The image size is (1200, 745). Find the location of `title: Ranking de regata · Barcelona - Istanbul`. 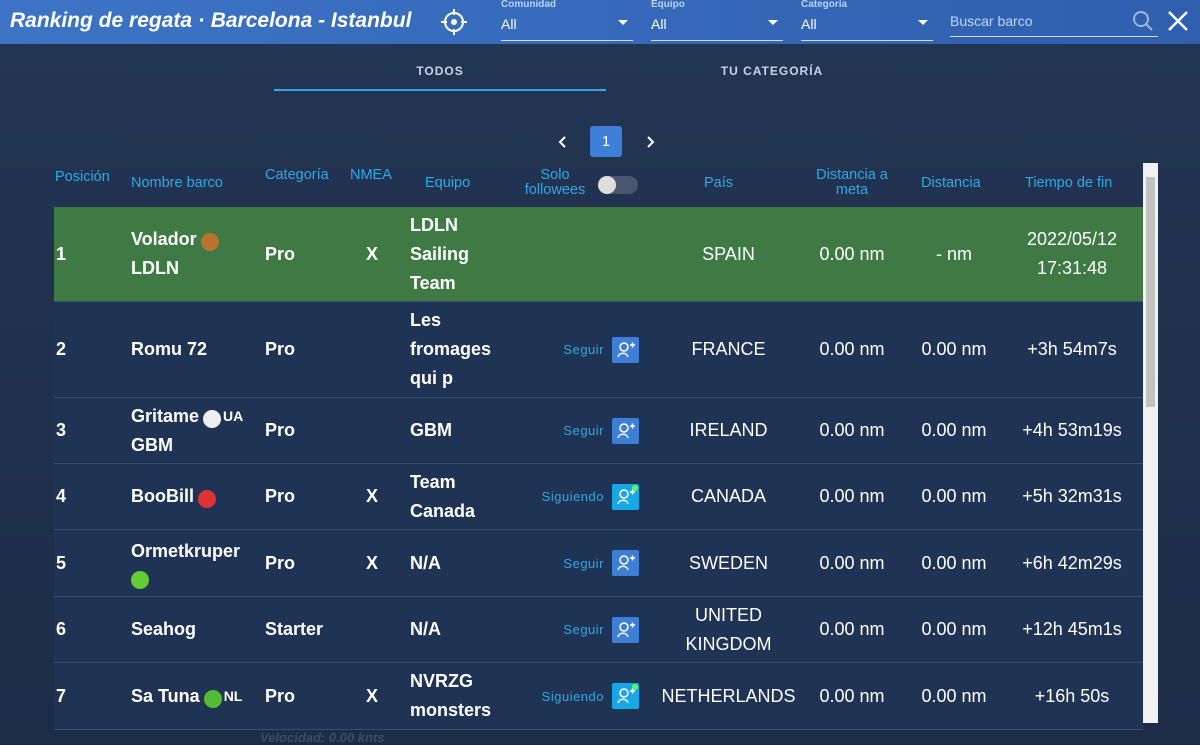

title: Ranking de regata · Barcelona - Istanbul is located at coordinates (211, 20).